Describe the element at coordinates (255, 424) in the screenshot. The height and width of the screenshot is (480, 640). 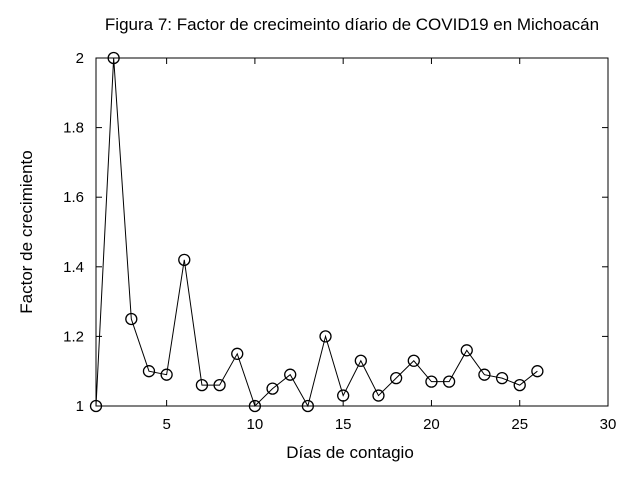
I see `x-tick-label: 10` at that location.